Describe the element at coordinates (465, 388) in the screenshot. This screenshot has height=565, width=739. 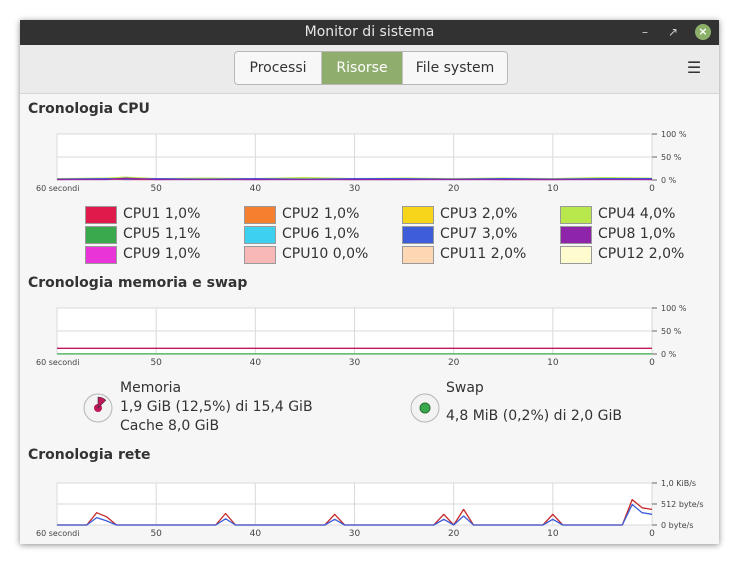
I see `swap-label: Swap` at that location.